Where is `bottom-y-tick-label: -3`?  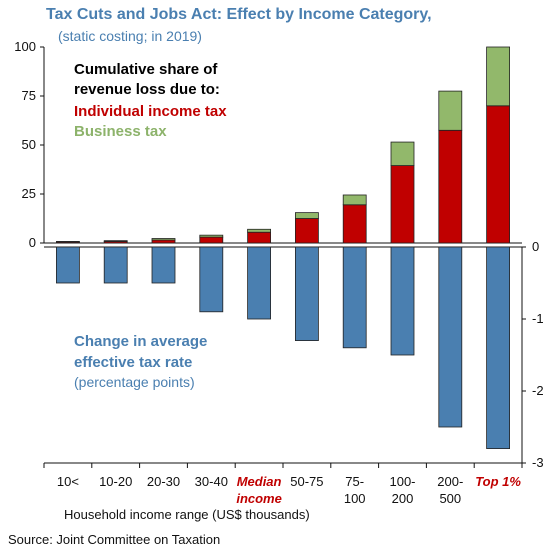 bottom-y-tick-label: -3 is located at coordinates (538, 462).